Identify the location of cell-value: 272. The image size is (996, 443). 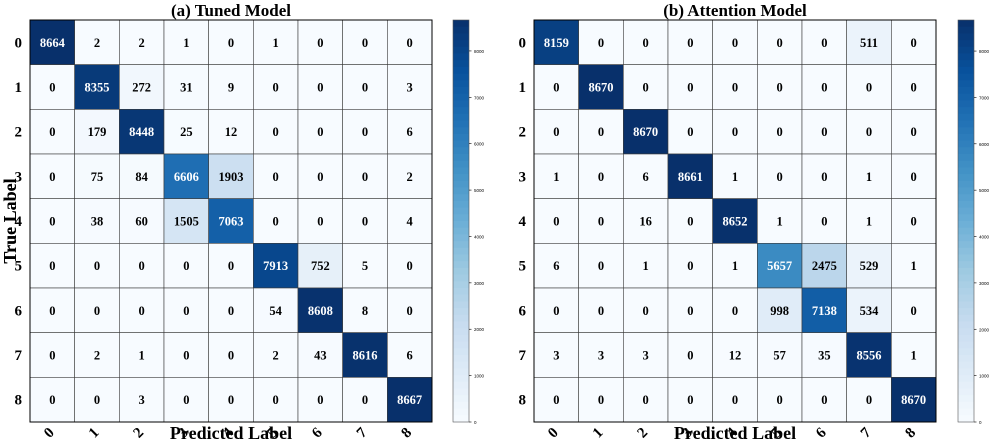
(141, 88).